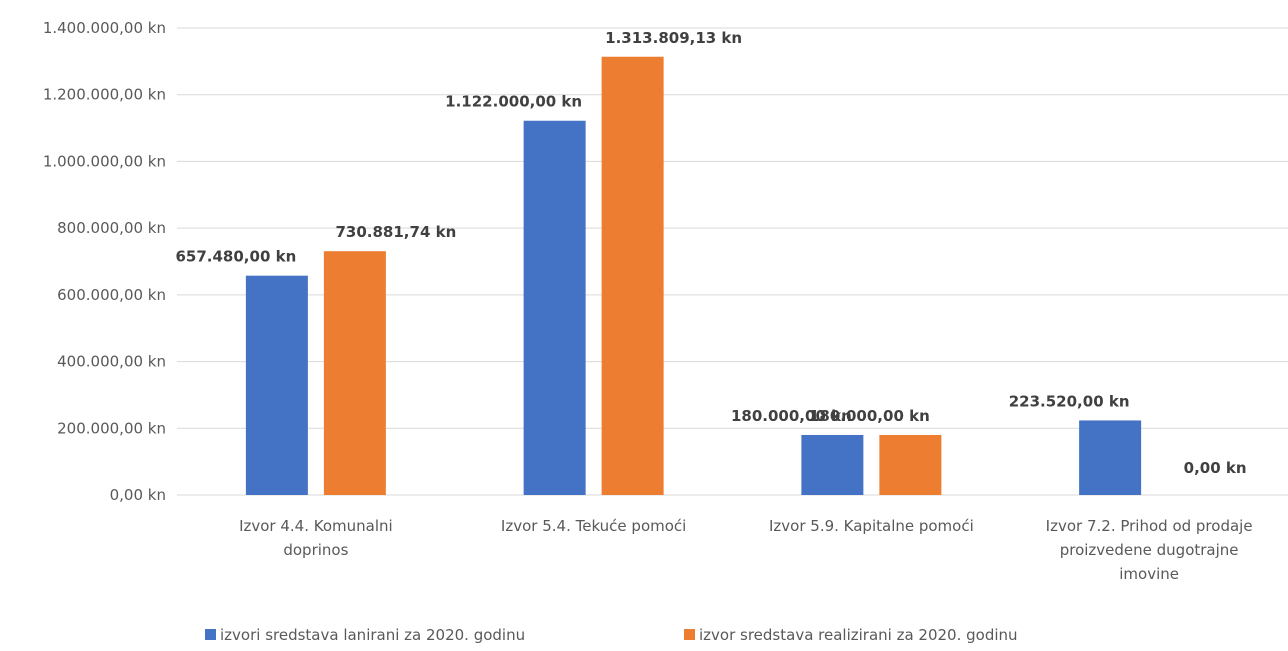 The image size is (1288, 651). What do you see at coordinates (513, 102) in the screenshot?
I see `data-label: 1.122.000,00 kn` at bounding box center [513, 102].